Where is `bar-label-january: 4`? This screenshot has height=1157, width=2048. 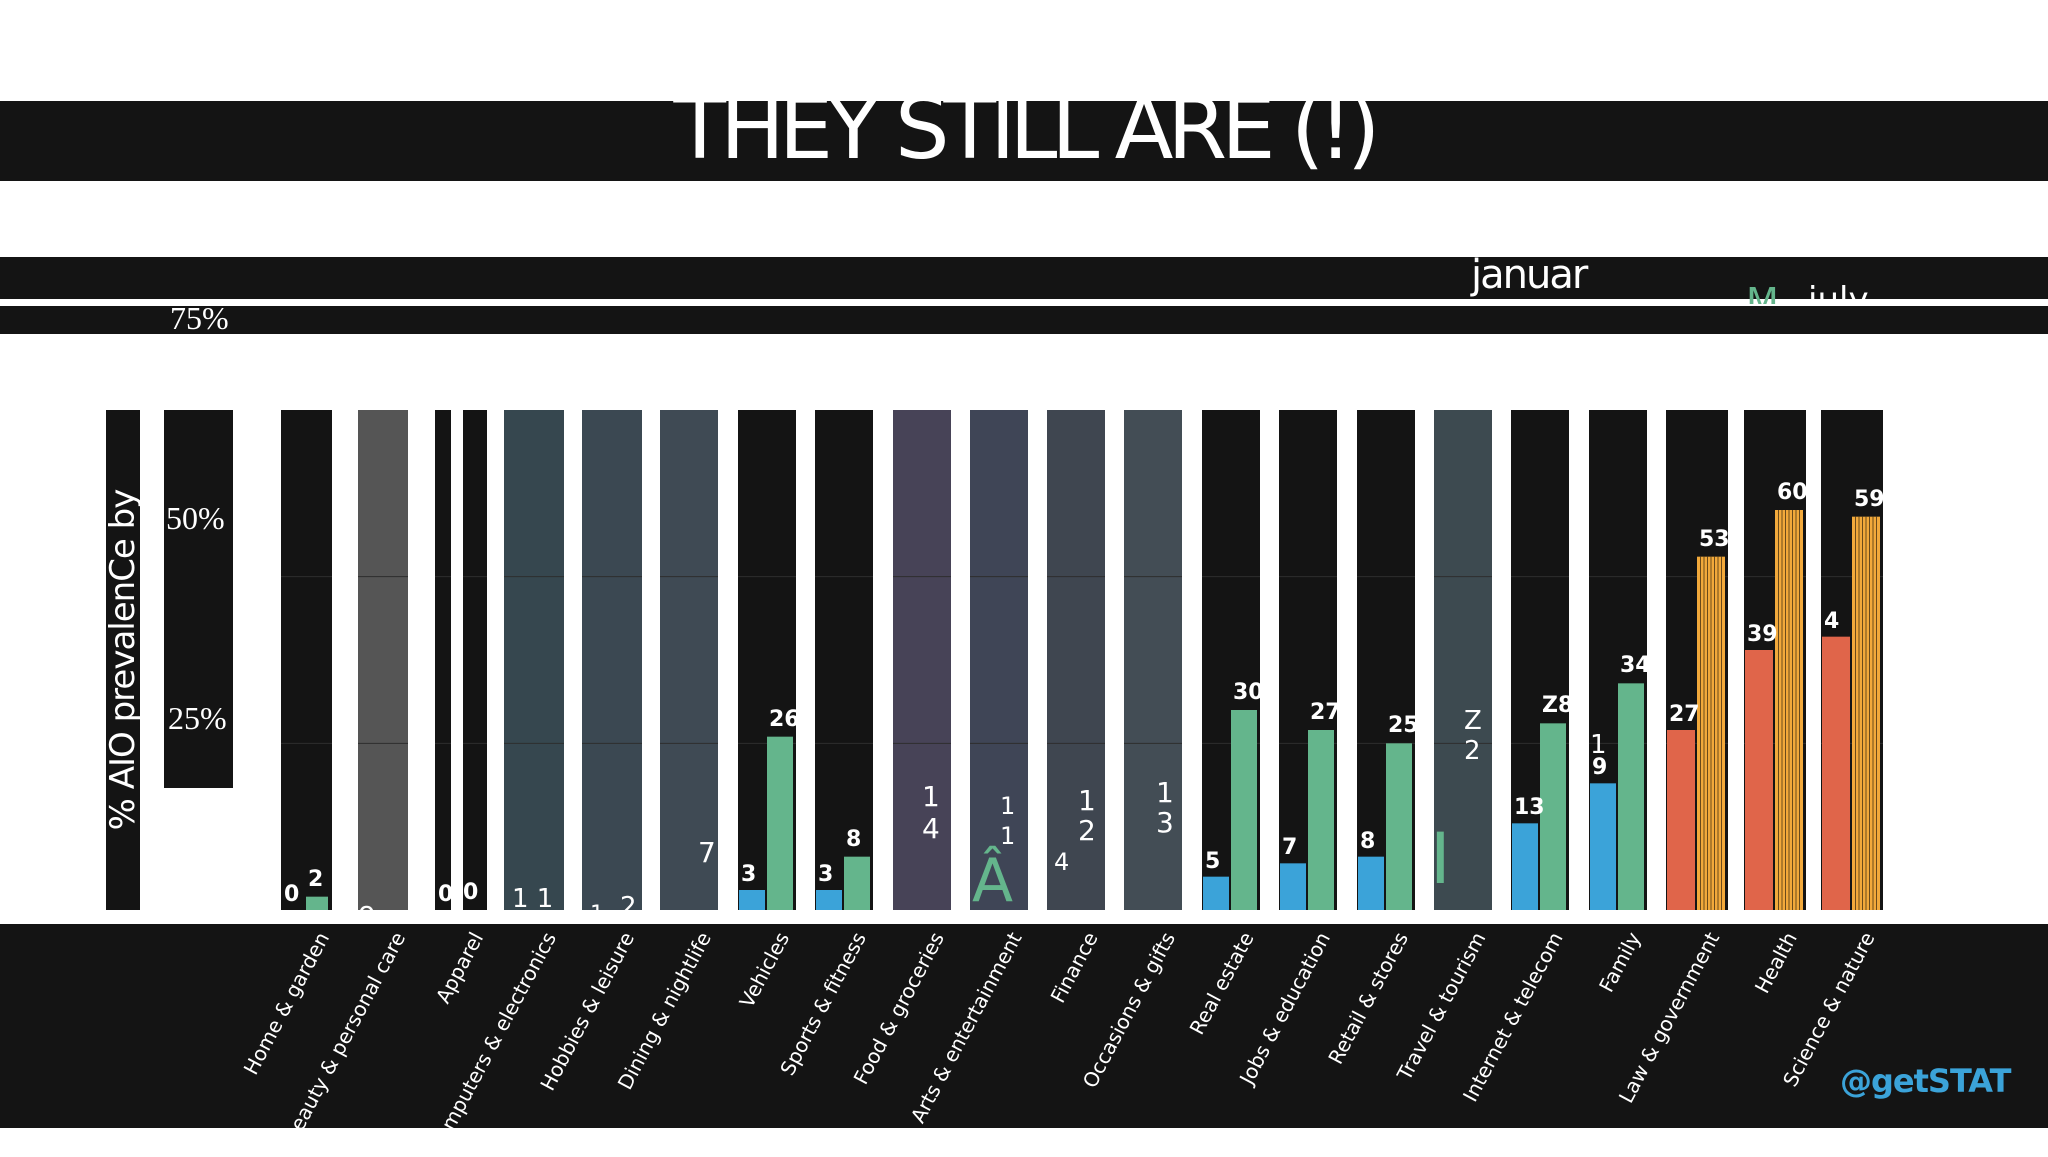
bar-label-january: 4 is located at coordinates (1832, 621).